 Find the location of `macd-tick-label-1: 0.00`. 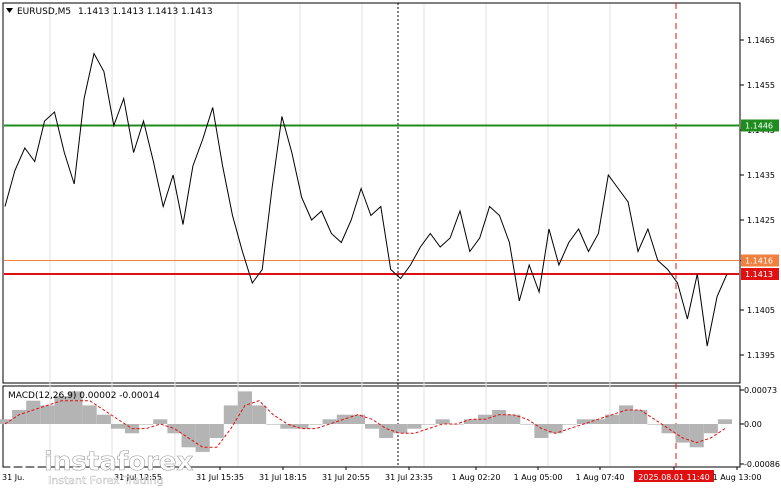

macd-tick-label-1: 0.00 is located at coordinates (753, 424).